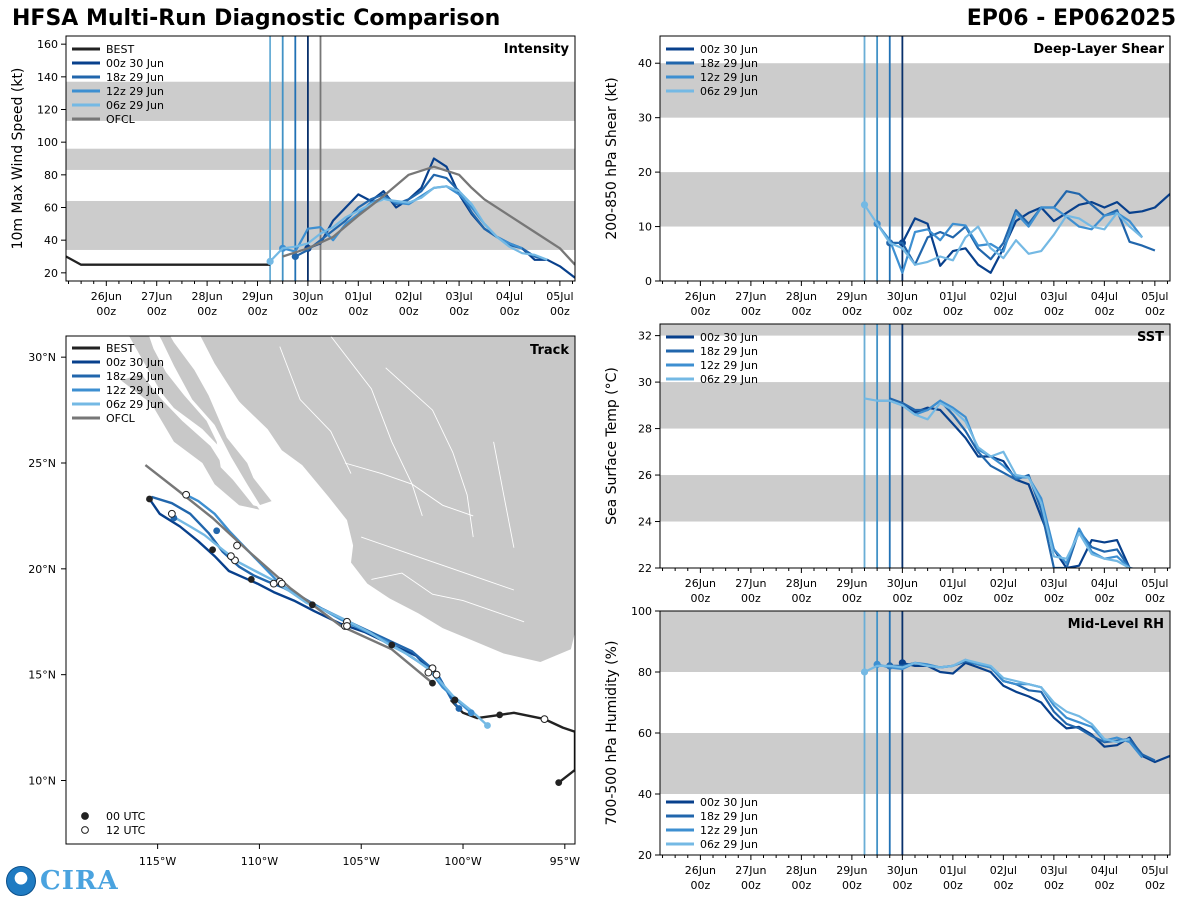 This screenshot has width=1200, height=900. What do you see at coordinates (645, 382) in the screenshot?
I see `sst-ytick-label: 30` at bounding box center [645, 382].